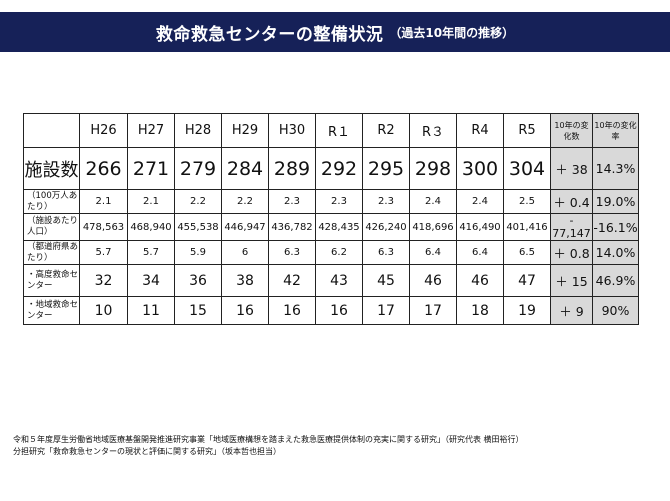  What do you see at coordinates (386, 280) in the screenshot?
I see `value-cell: 45` at bounding box center [386, 280].